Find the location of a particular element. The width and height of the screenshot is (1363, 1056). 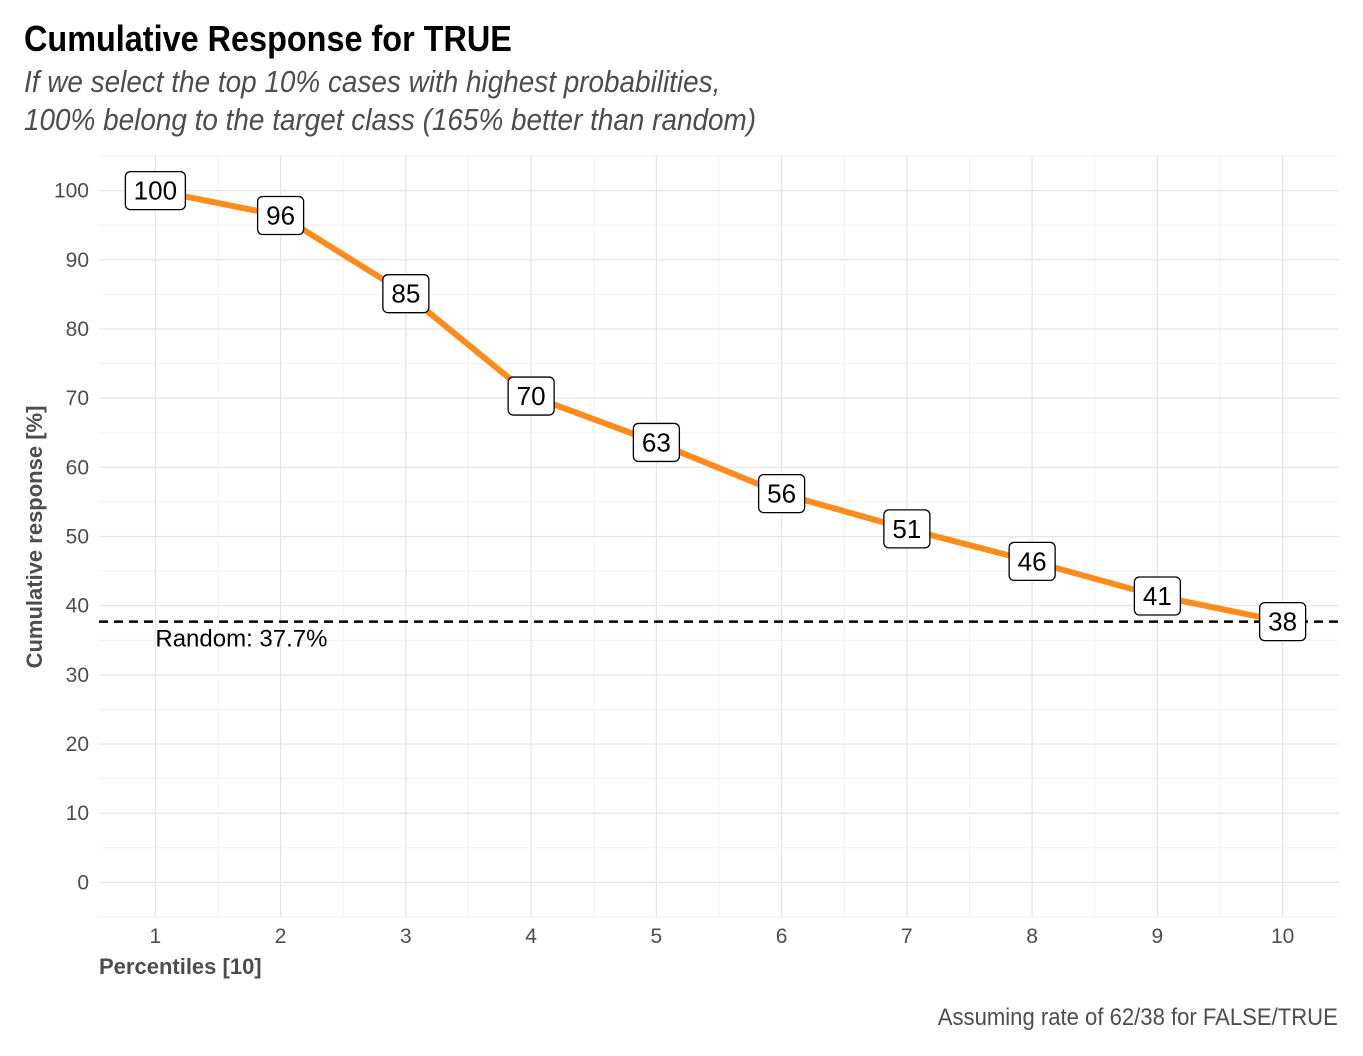

reference-line-group: Random: 37.7% is located at coordinates (719, 636).